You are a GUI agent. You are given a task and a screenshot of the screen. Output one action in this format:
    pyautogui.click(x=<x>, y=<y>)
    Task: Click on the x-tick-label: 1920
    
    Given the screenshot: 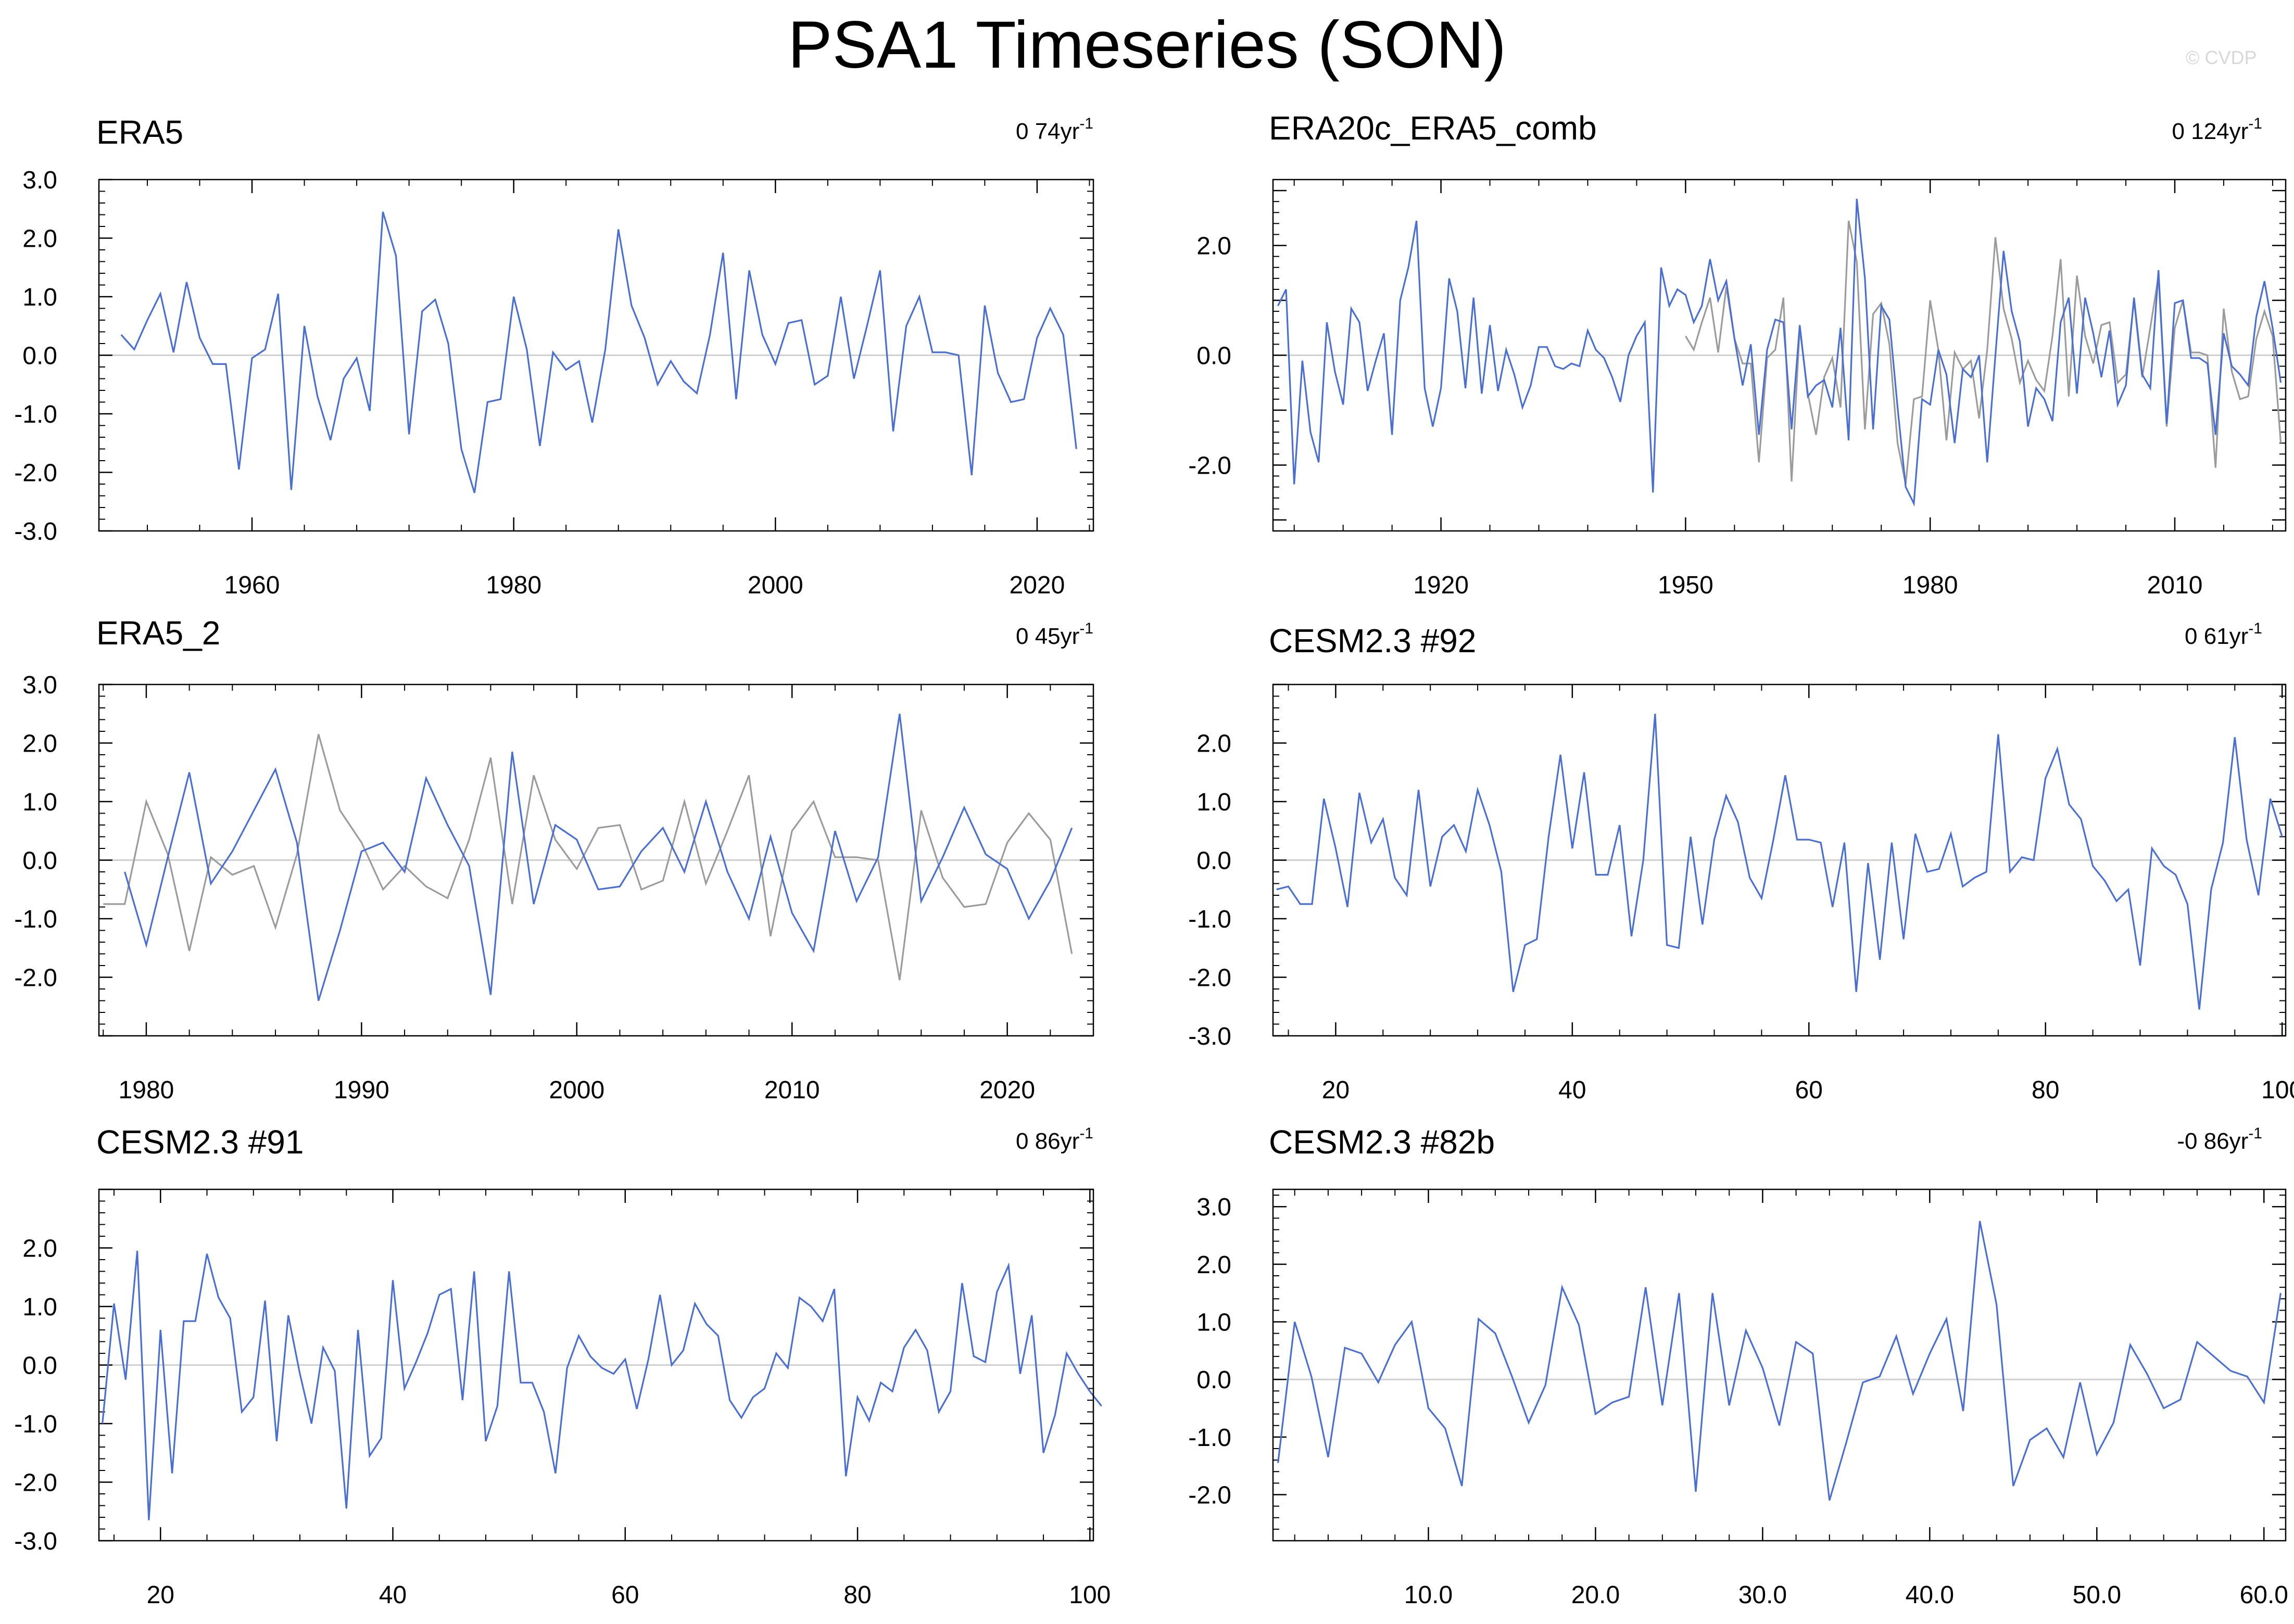 What is the action you would take?
    pyautogui.click(x=1441, y=586)
    